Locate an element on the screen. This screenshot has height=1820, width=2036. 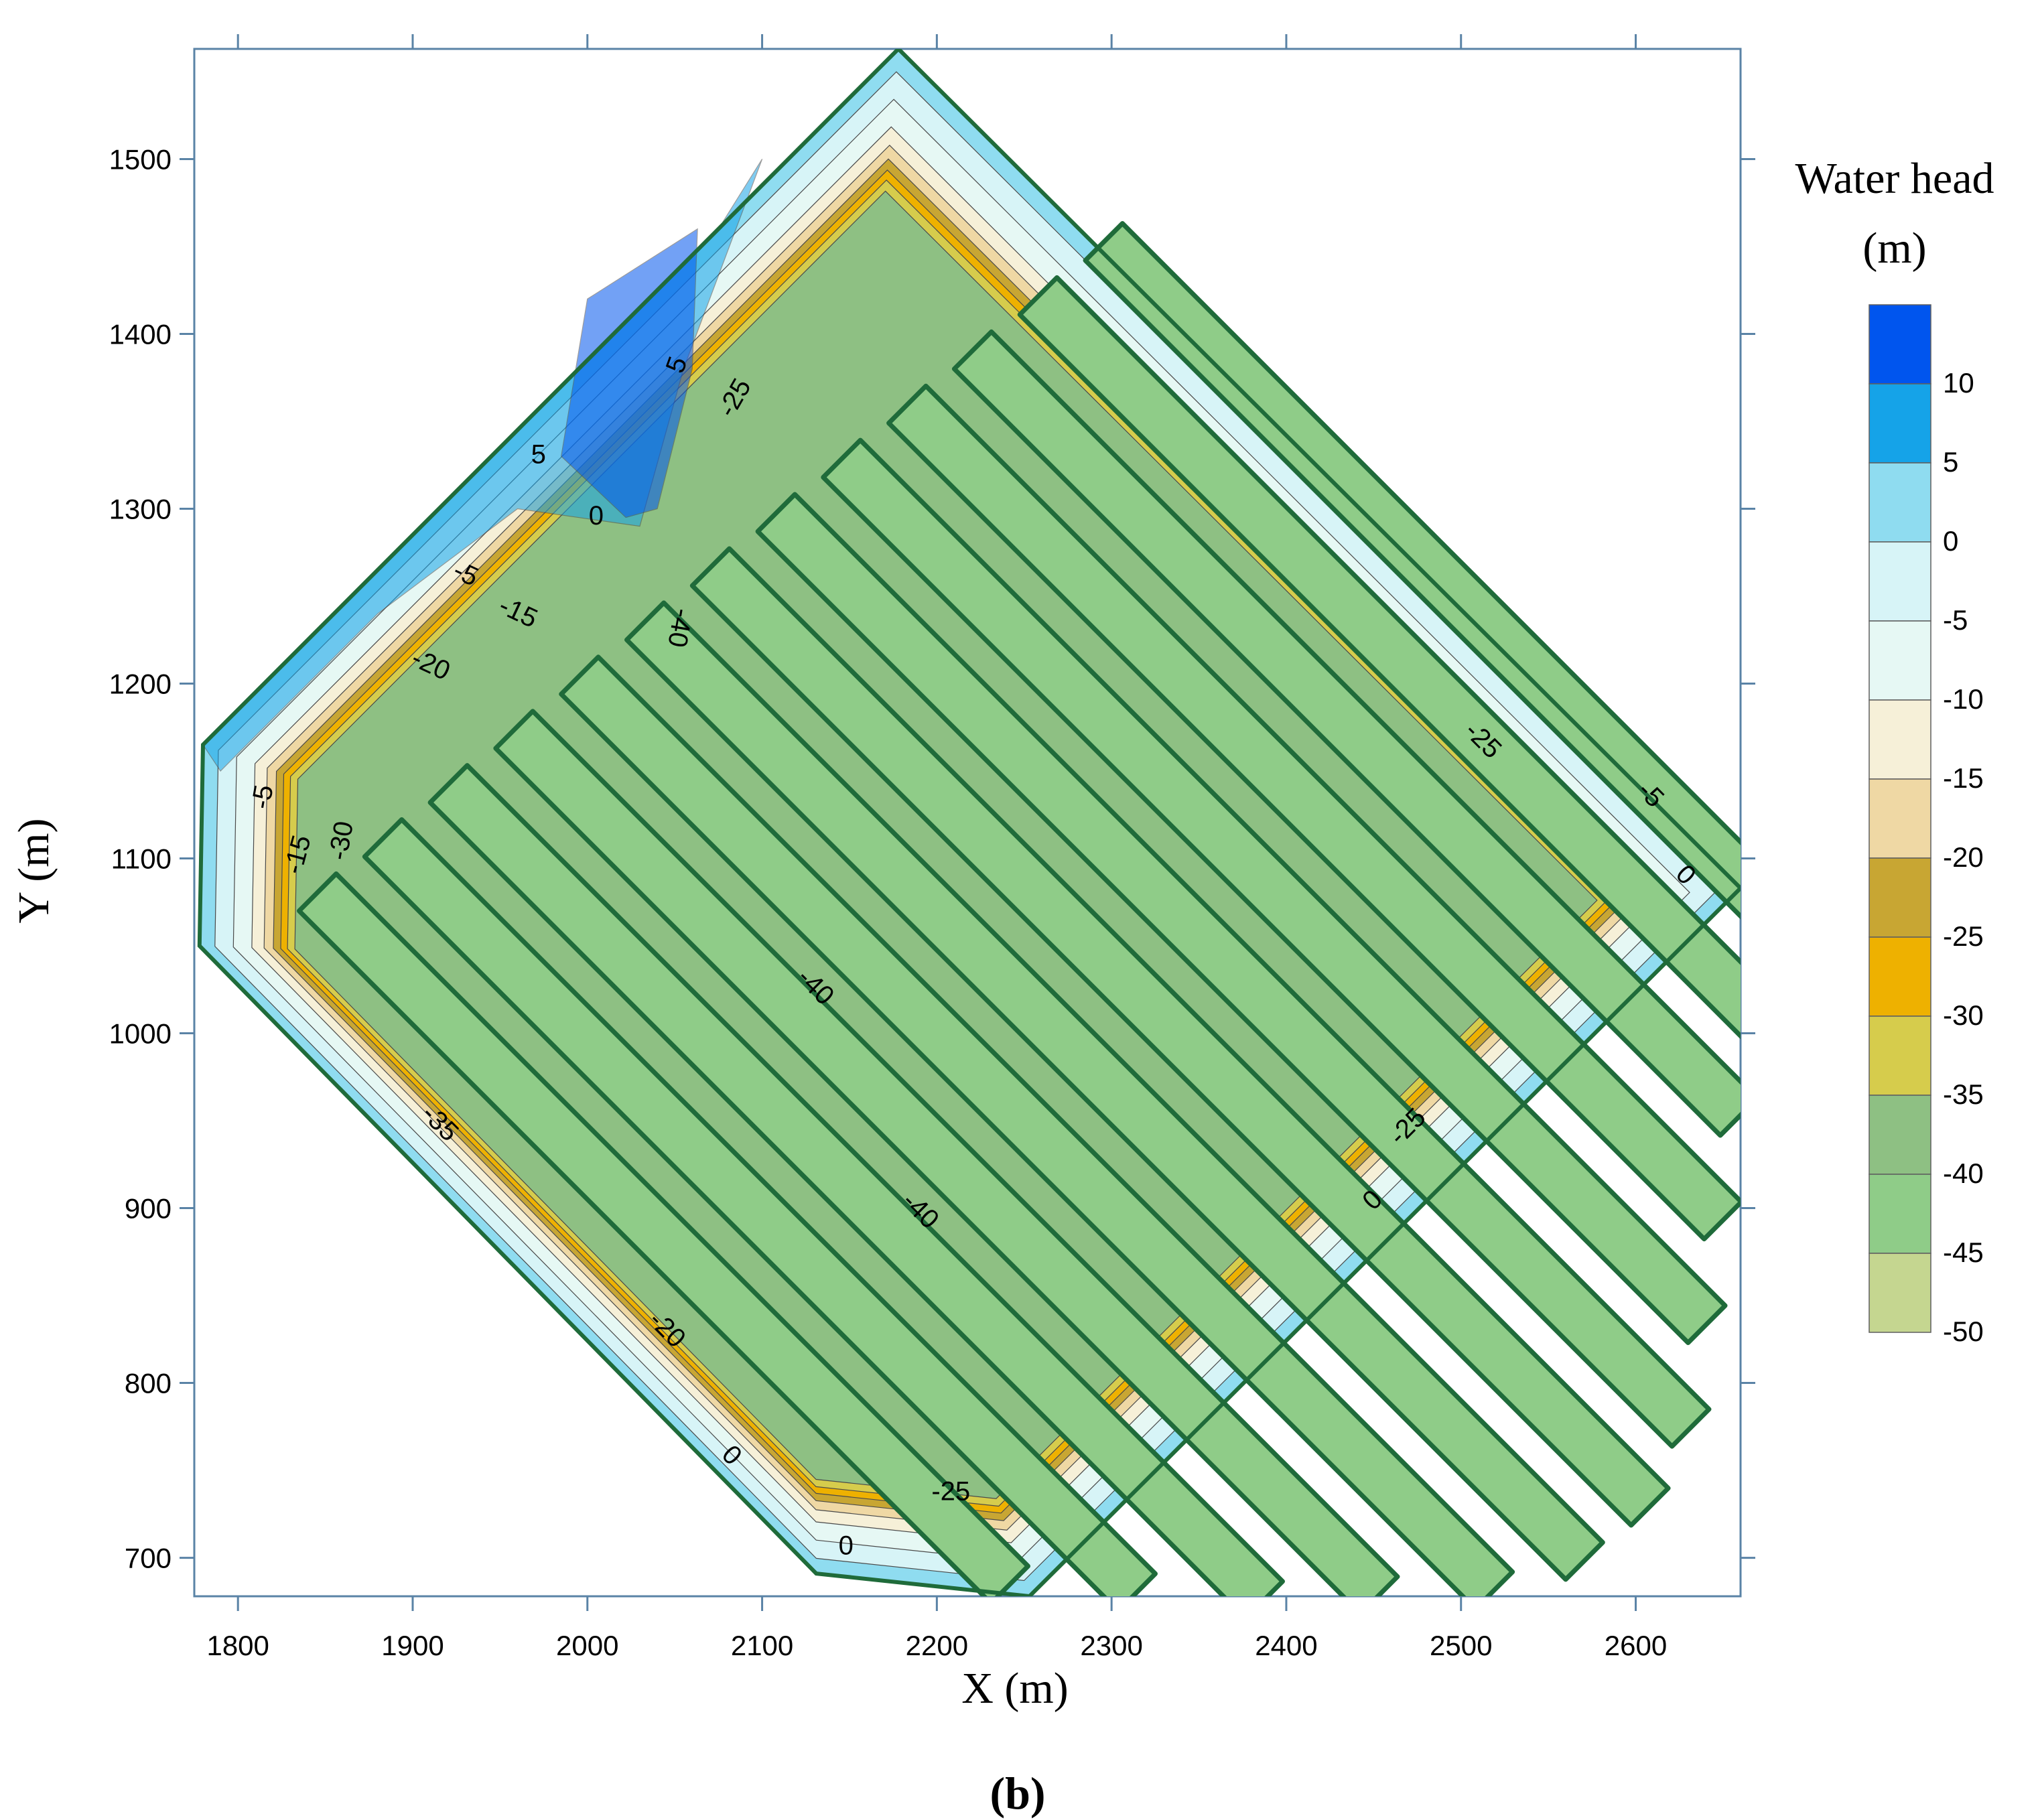
contour-label: 5 is located at coordinates (539, 455).